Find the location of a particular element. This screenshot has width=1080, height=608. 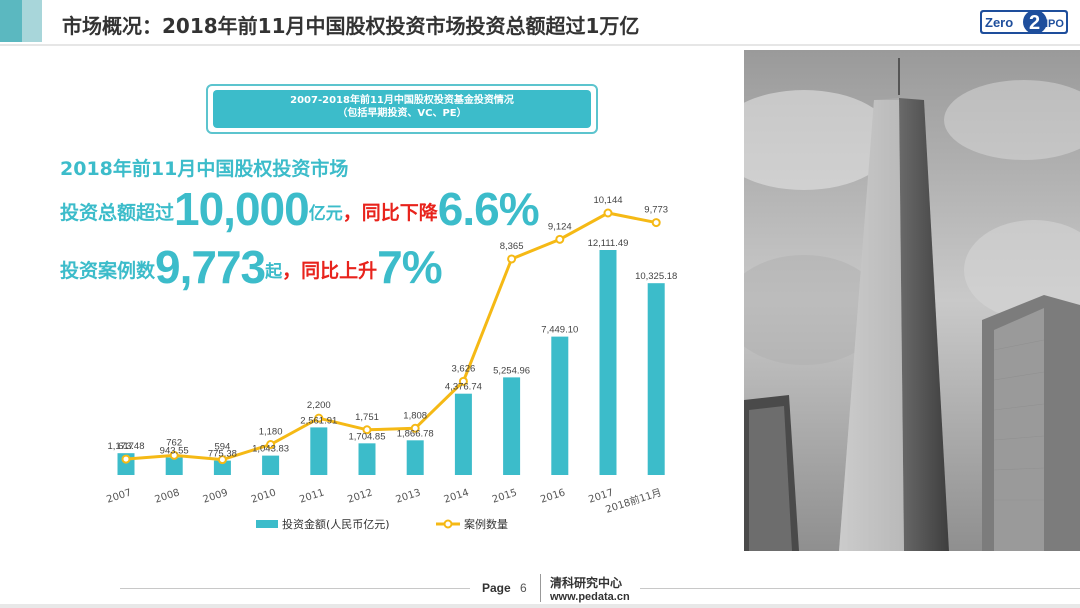

highlight-line2: 投资总额超过10,000亿元，同比下降6.6% is located at coordinates (300, 209).